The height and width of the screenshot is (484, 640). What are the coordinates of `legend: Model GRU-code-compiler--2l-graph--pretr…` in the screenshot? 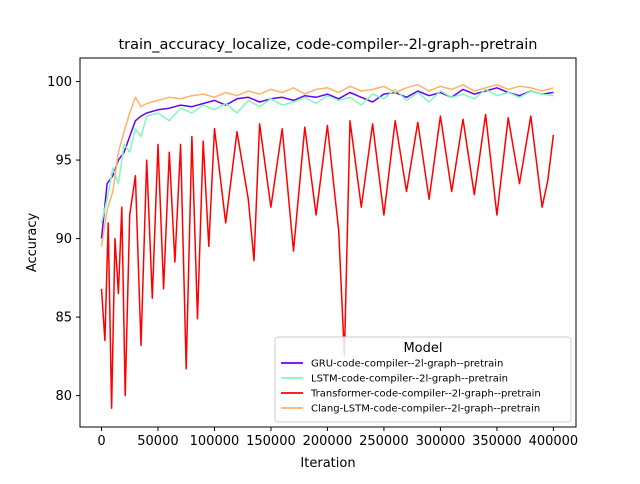 It's located at (423, 379).